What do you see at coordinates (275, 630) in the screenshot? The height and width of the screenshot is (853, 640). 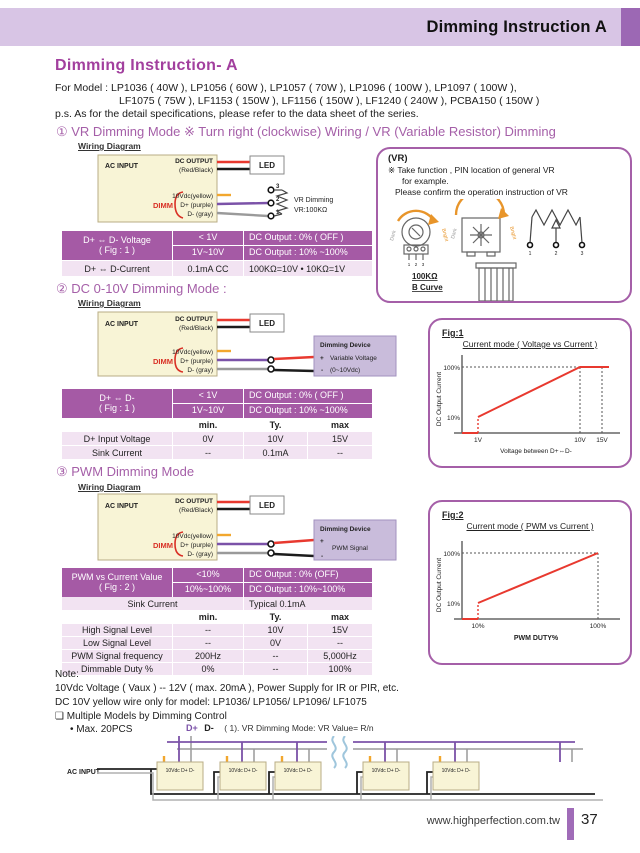 I see `table-cell: 10V` at bounding box center [275, 630].